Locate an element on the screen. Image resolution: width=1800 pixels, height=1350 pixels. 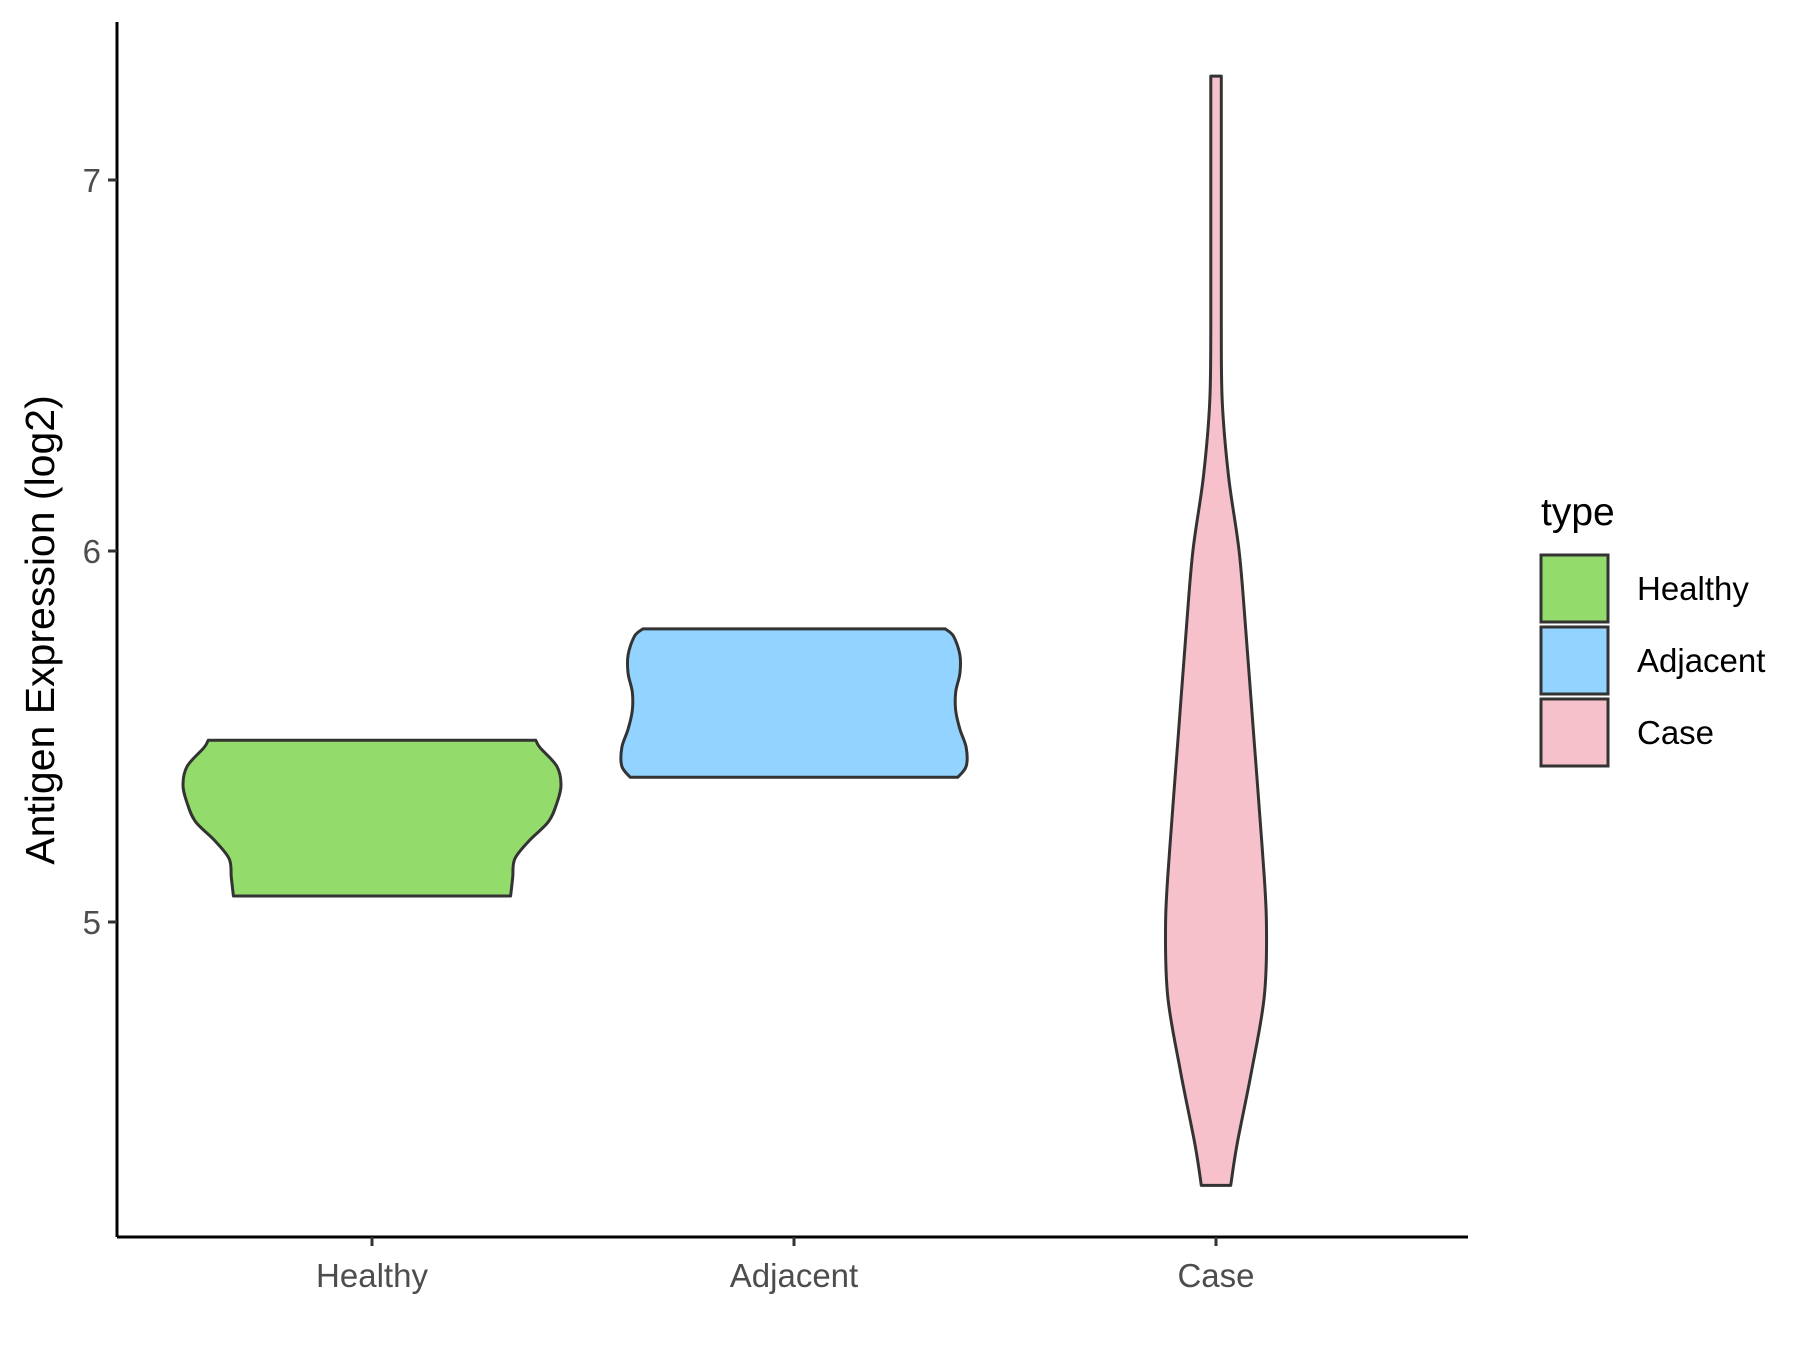
violin-case is located at coordinates (1216, 630).